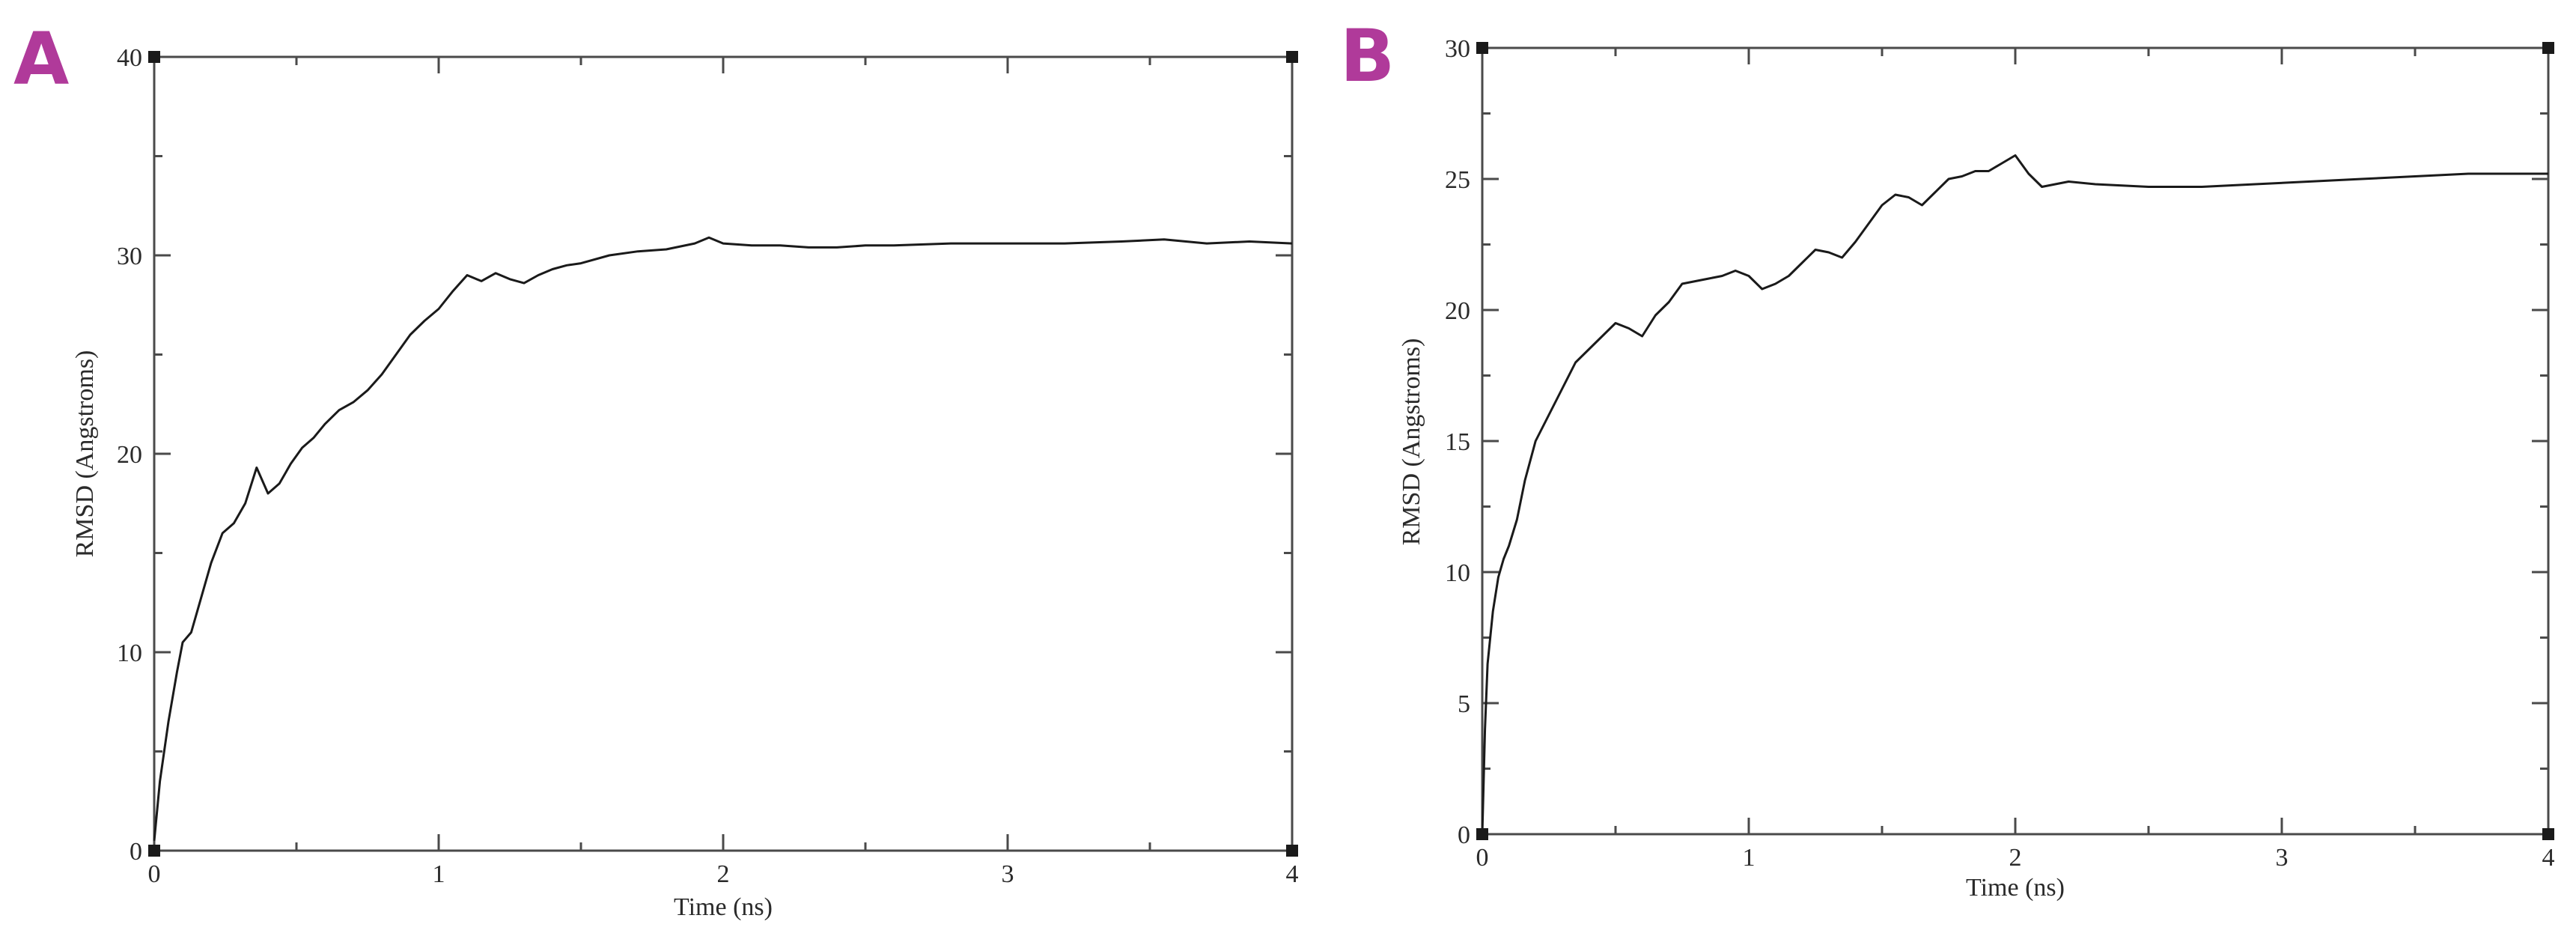  I want to click on panel-b-y-axis-label: RMSD (Angstroms), so click(1411, 442).